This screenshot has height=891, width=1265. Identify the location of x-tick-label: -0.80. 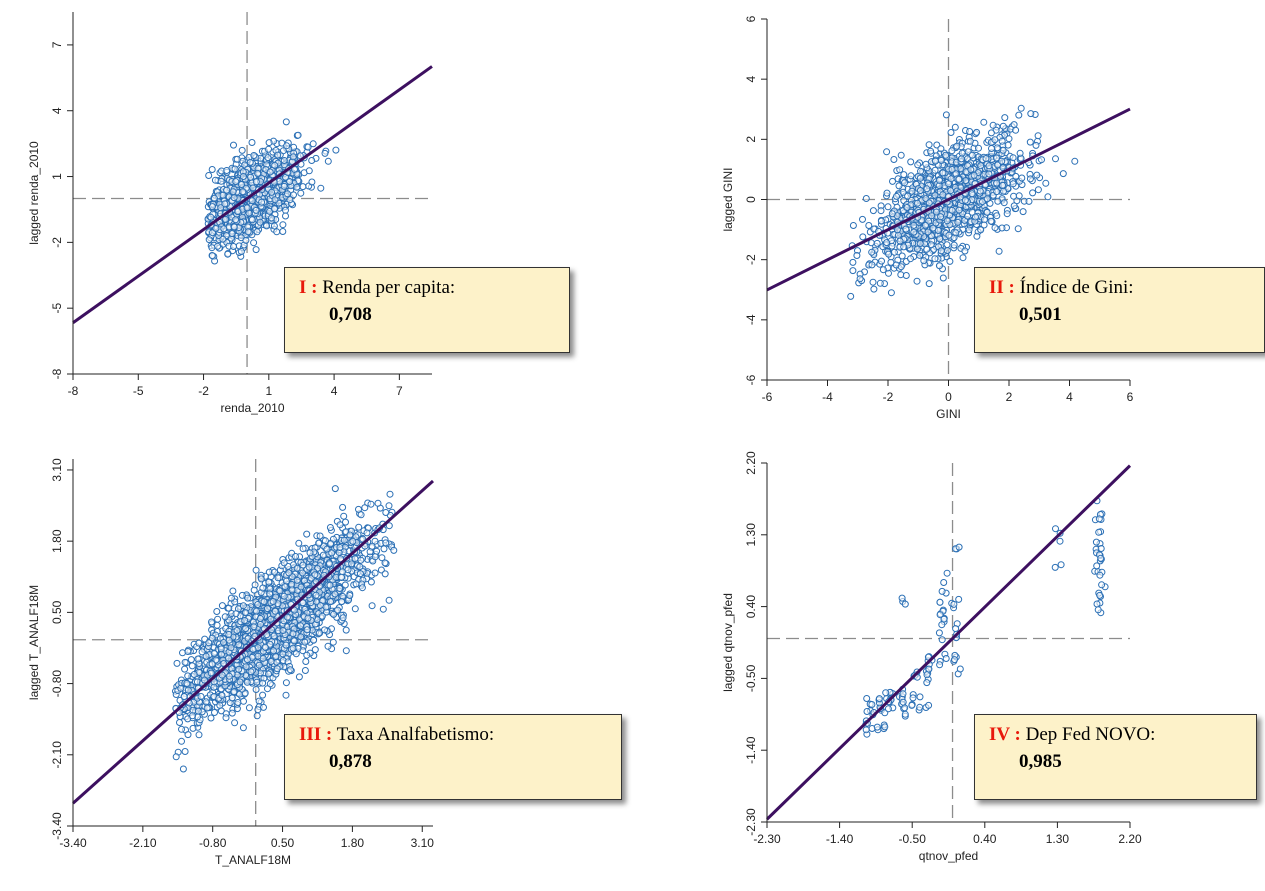
(213, 843).